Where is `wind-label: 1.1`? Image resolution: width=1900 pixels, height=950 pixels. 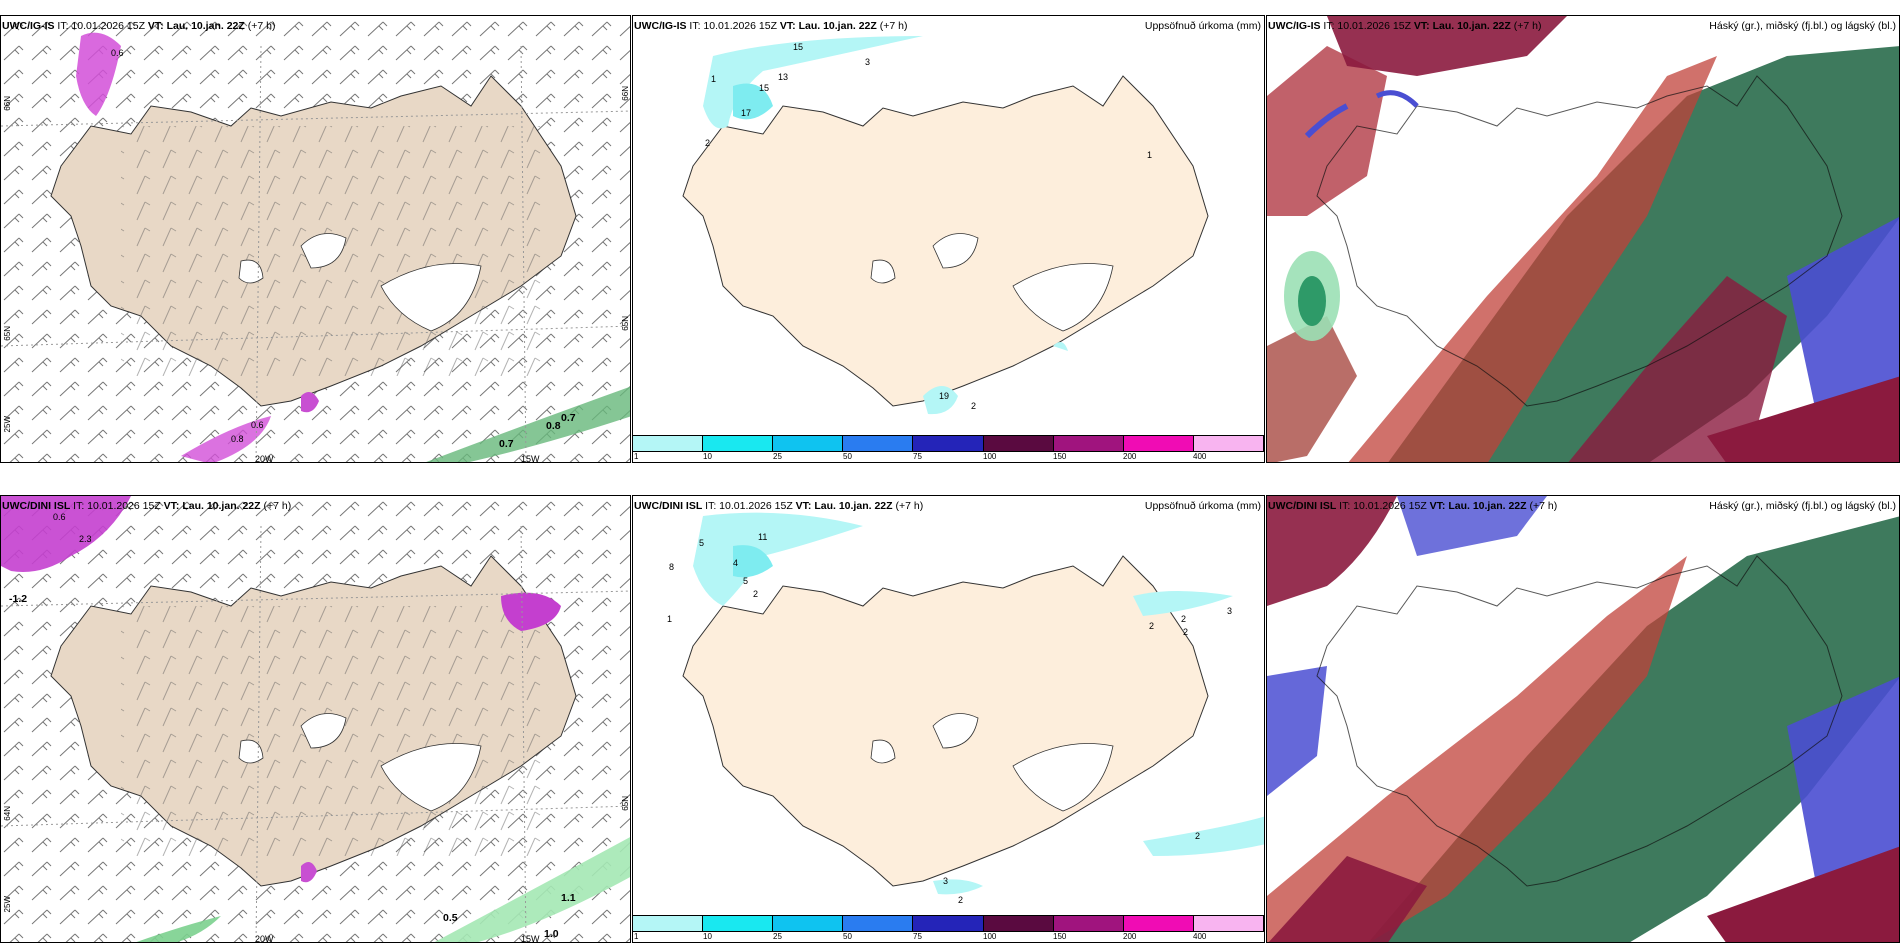 wind-label: 1.1 is located at coordinates (568, 898).